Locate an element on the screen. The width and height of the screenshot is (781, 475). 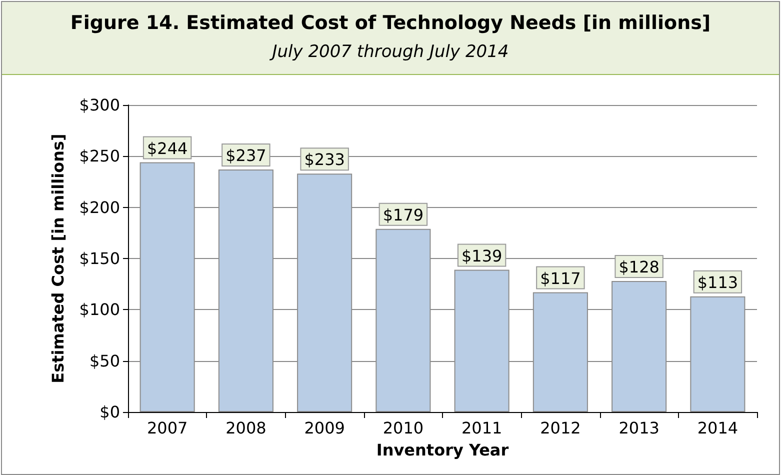
chart-title: Figure 14. Estimated Cost of Technology Needs [in millions] is located at coordinates (390, 23).